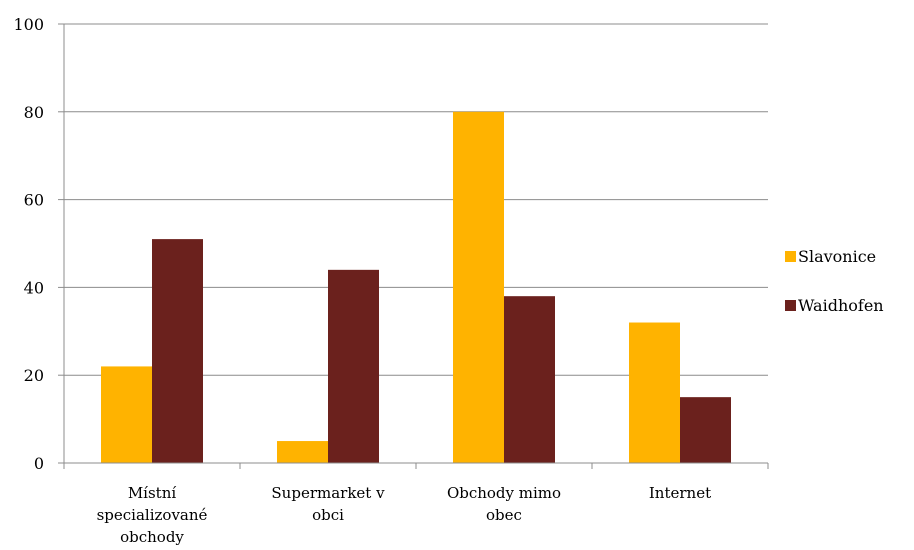 The width and height of the screenshot is (914, 550). I want to click on legend-swatch-waidhofen, so click(790, 305).